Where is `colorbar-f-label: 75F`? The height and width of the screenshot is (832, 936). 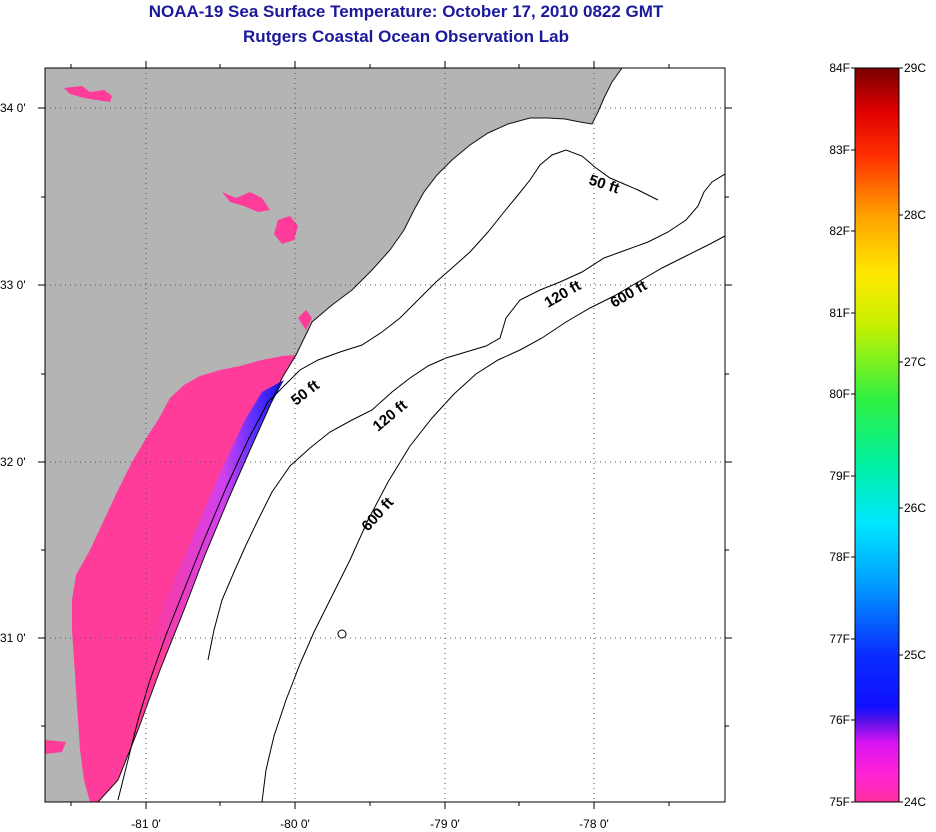 colorbar-f-label: 75F is located at coordinates (839, 802).